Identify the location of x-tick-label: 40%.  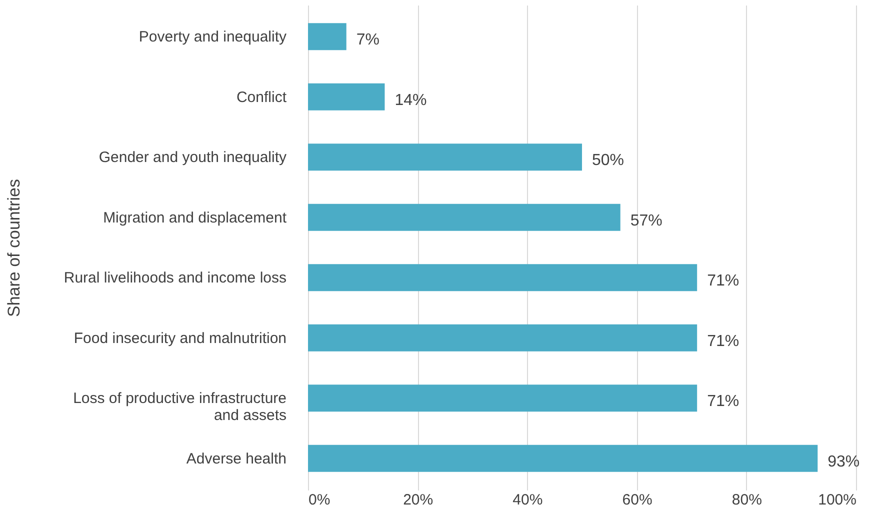
(527, 500).